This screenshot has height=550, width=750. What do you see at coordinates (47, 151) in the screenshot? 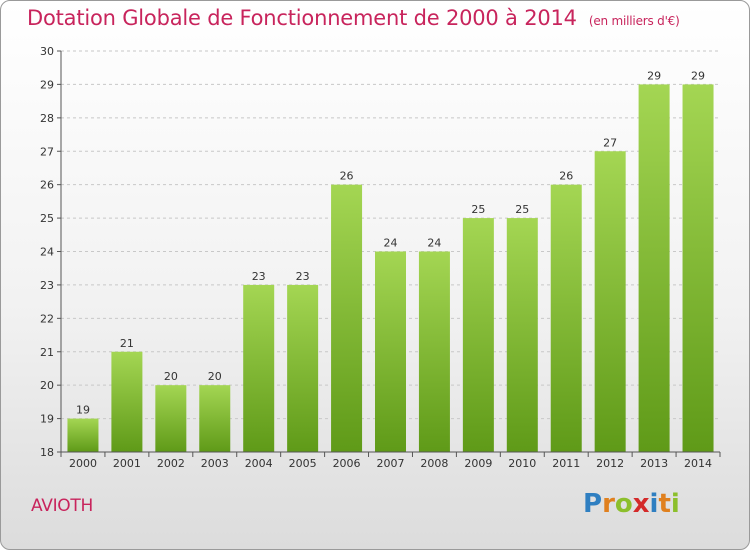
I see `y-tick-label: 27` at bounding box center [47, 151].